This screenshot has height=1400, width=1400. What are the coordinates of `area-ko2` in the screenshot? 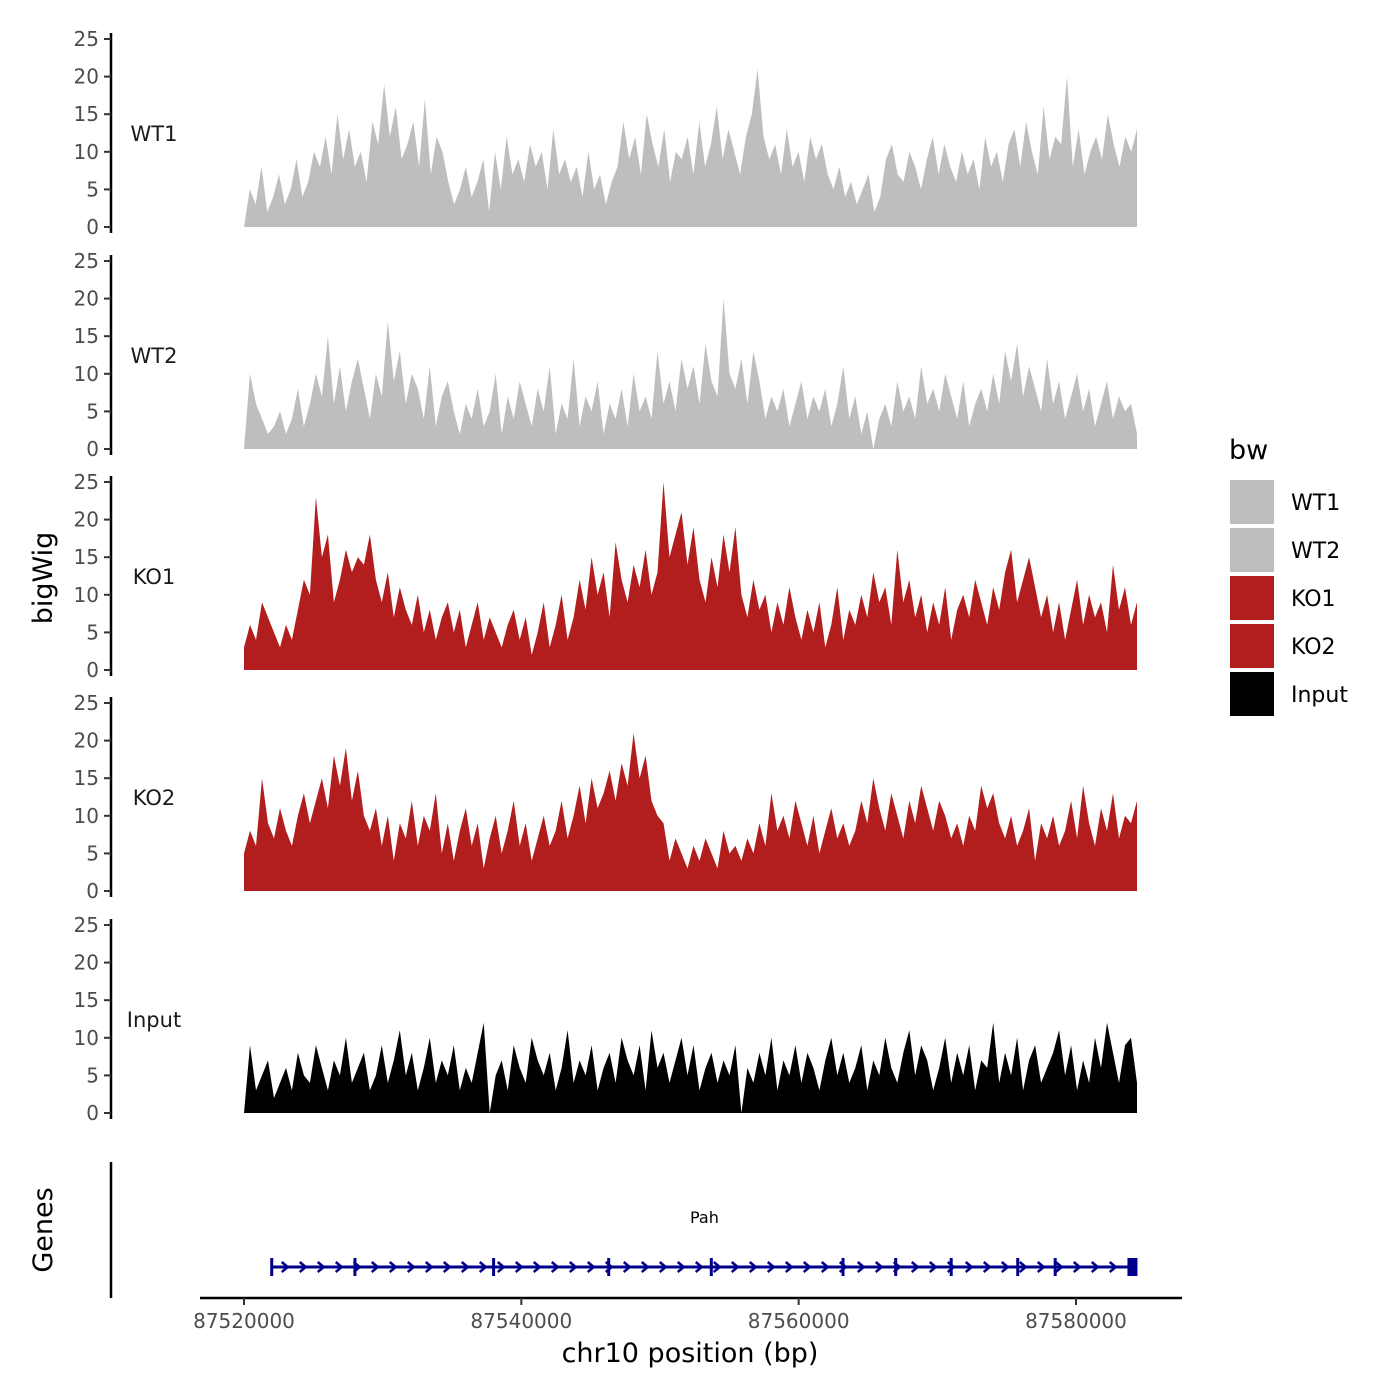 It's located at (690, 812).